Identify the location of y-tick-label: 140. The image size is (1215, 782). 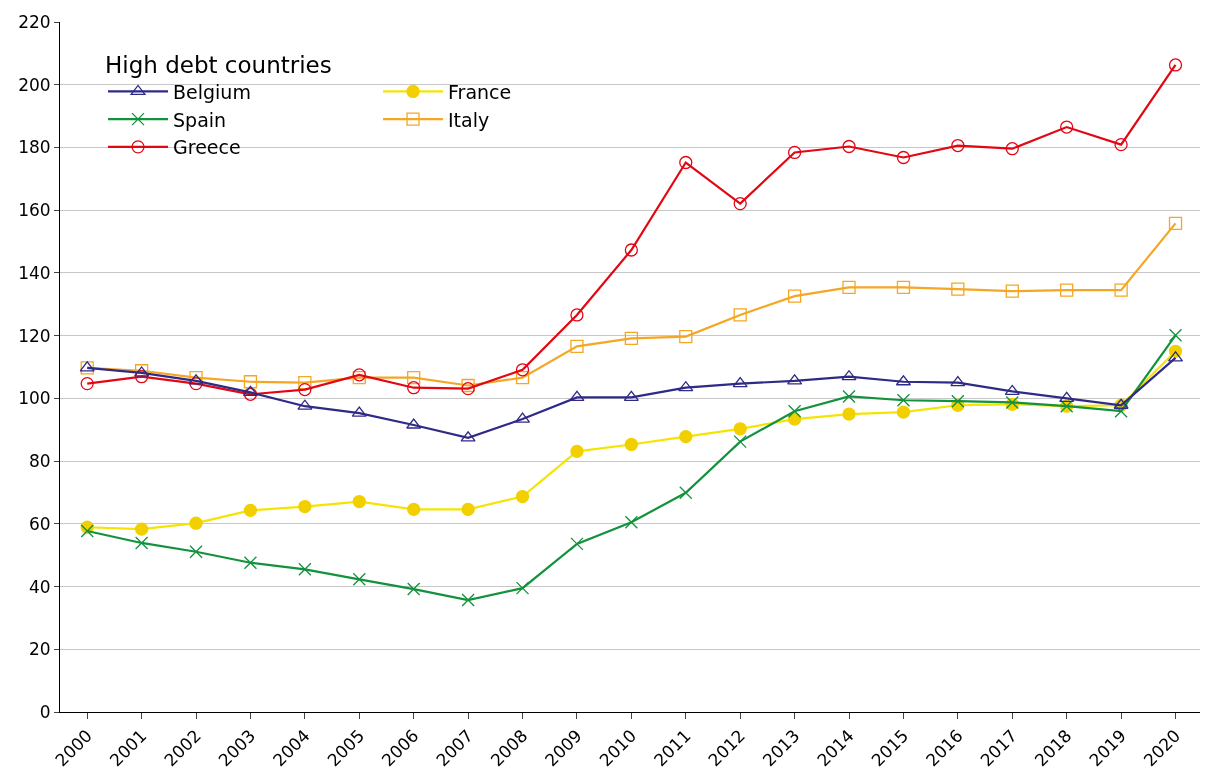
(34, 272).